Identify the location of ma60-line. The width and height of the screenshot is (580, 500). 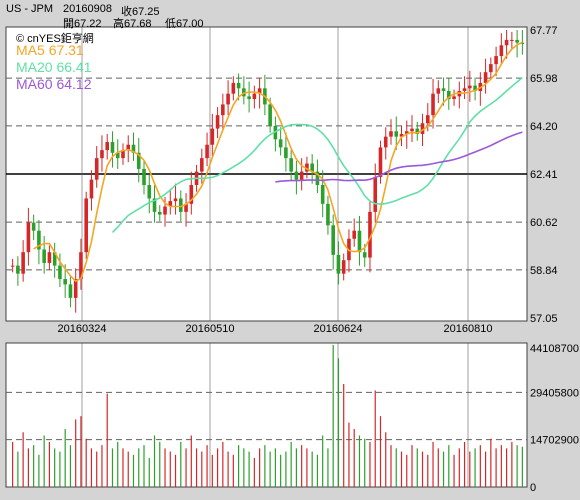
(399, 157).